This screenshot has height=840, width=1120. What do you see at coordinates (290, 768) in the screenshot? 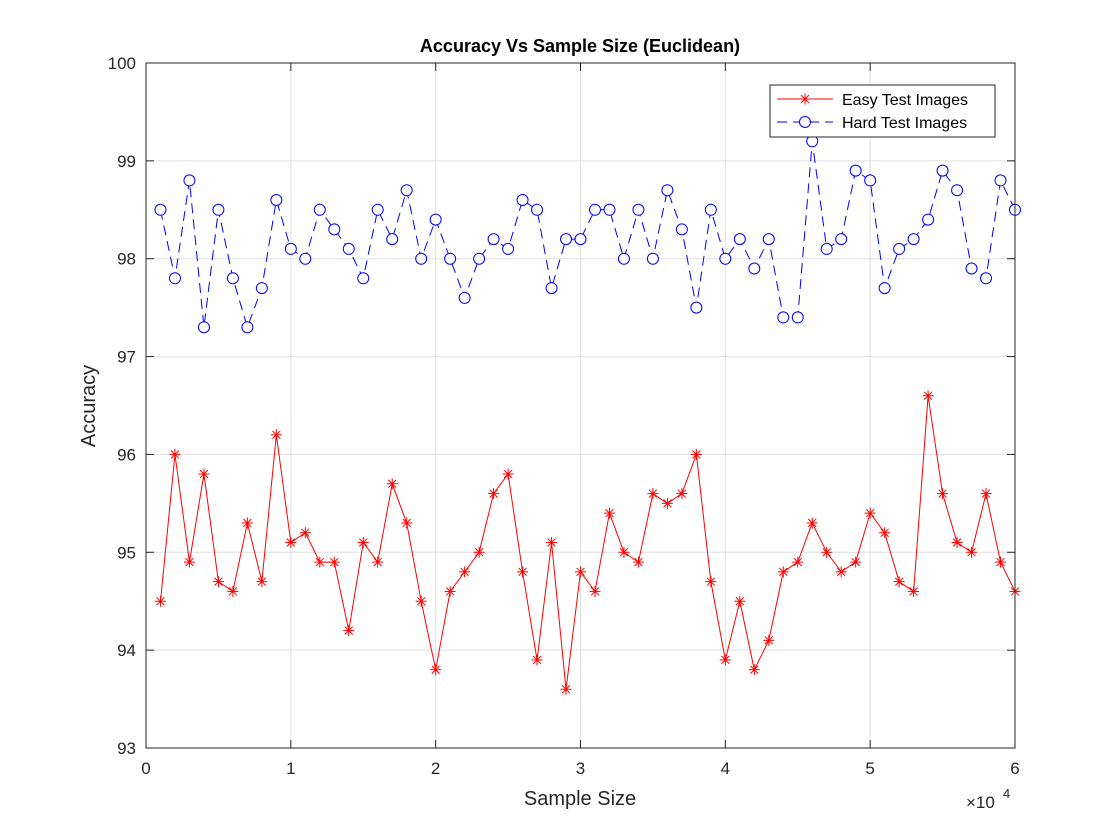
I see `x-tick-label: 1` at bounding box center [290, 768].